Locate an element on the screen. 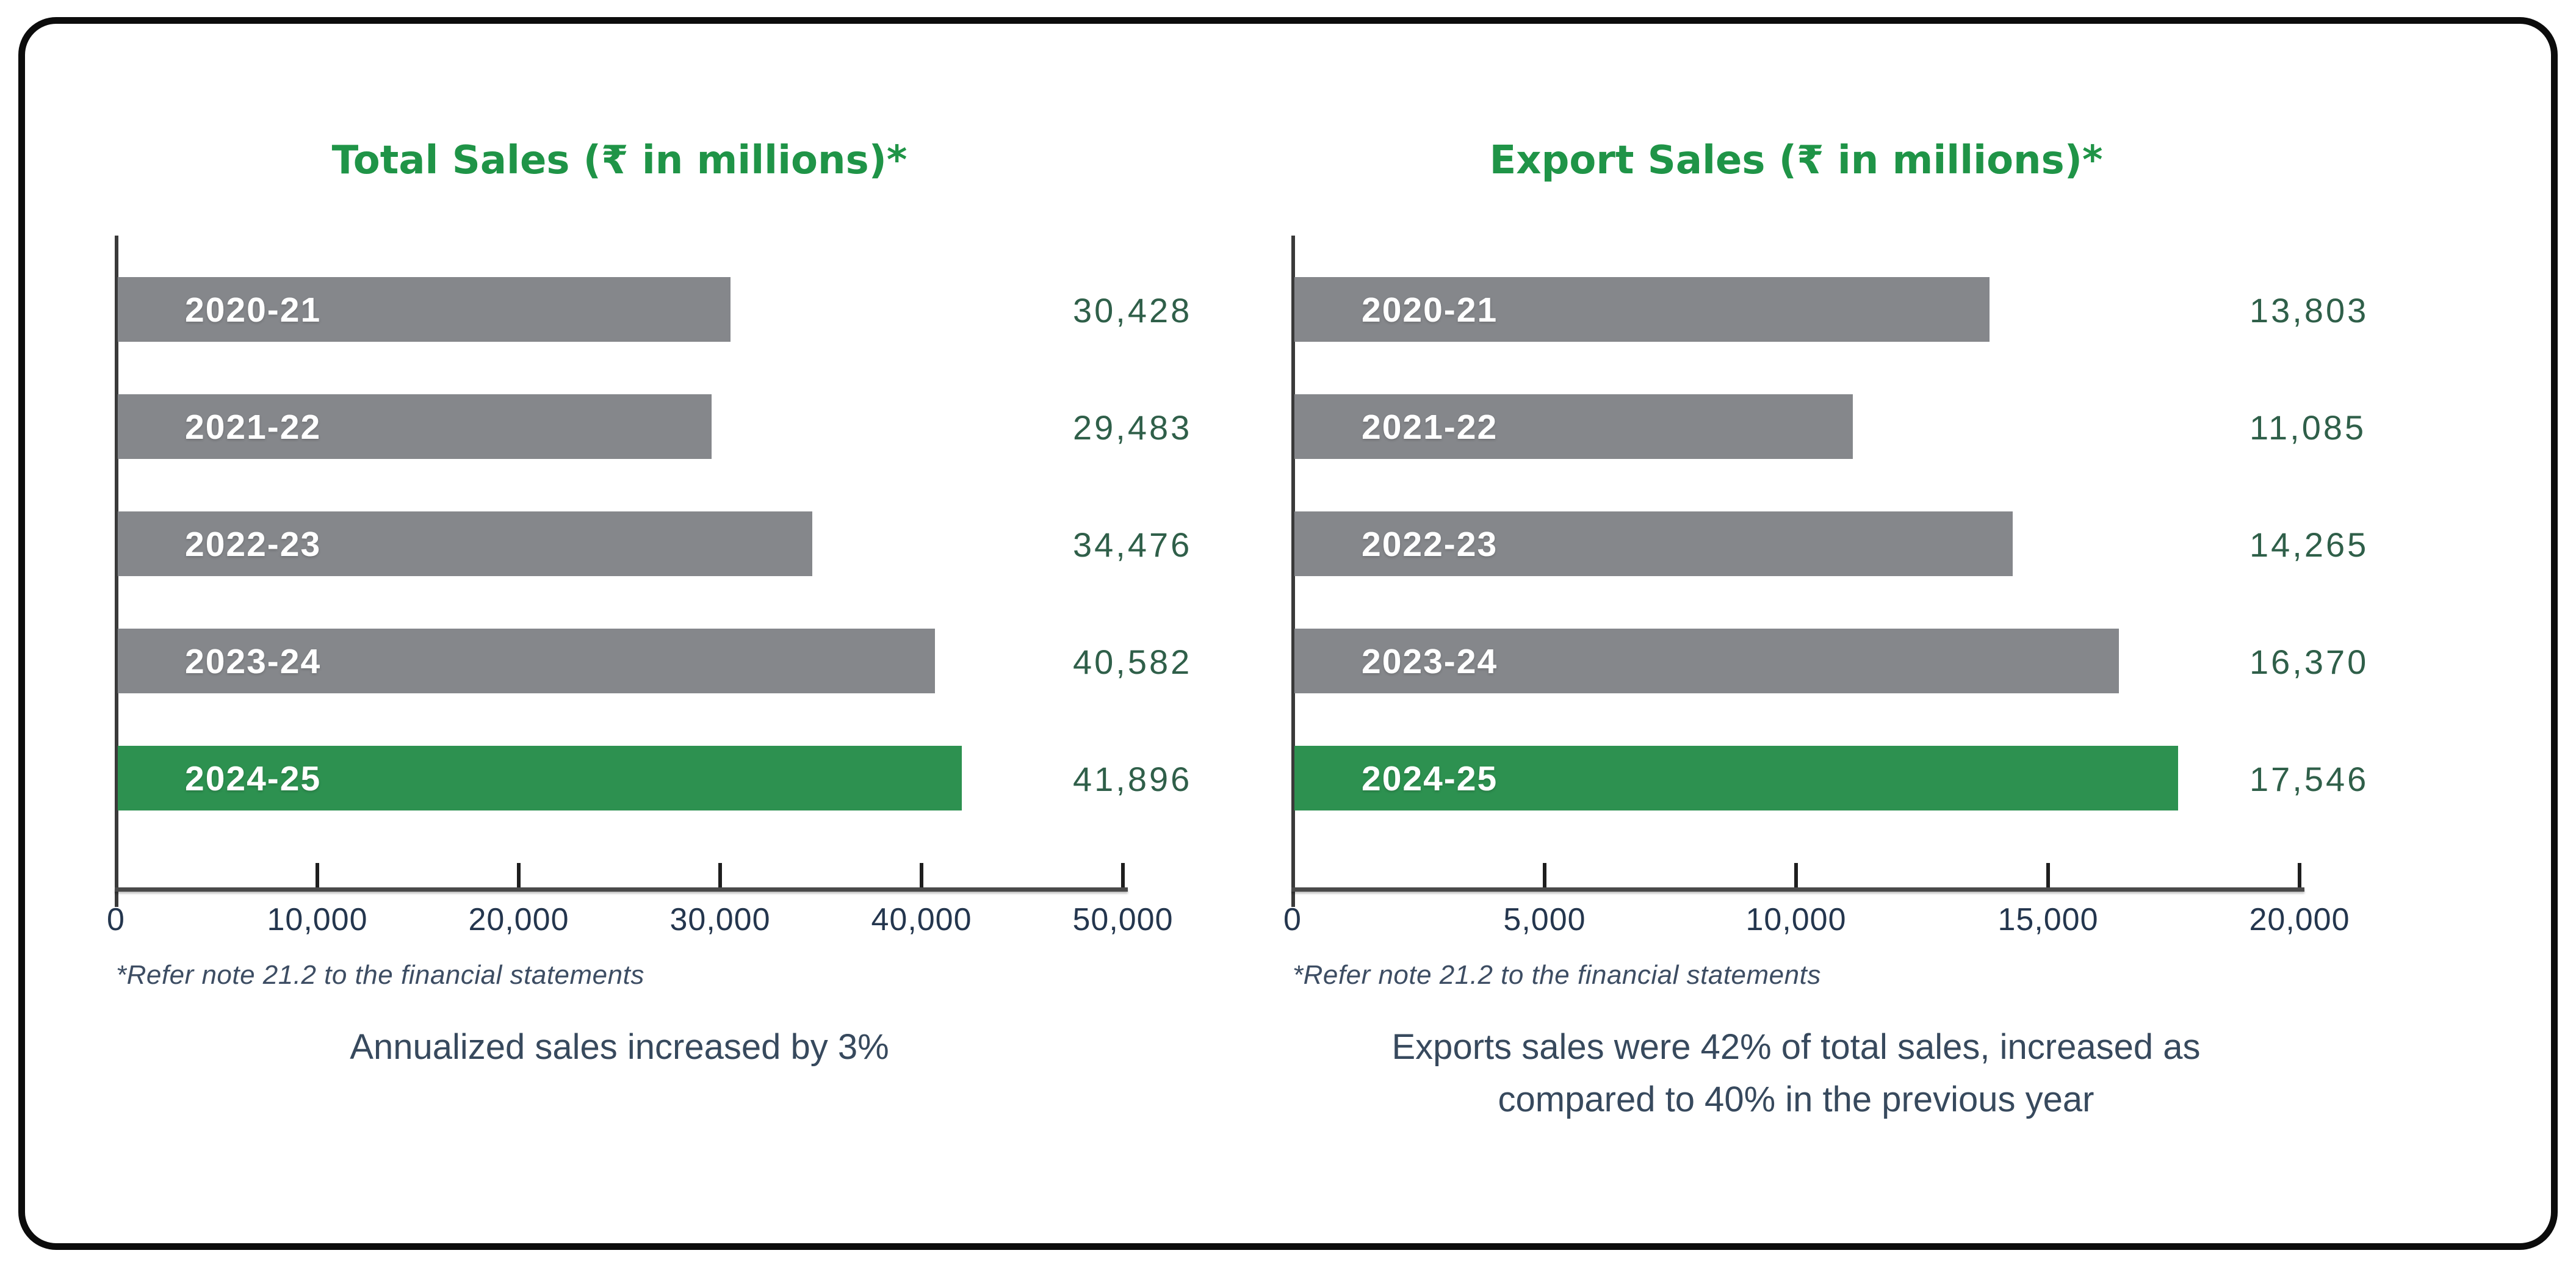 The width and height of the screenshot is (2576, 1267). caption: Annualized sales increased by 3% is located at coordinates (619, 1047).